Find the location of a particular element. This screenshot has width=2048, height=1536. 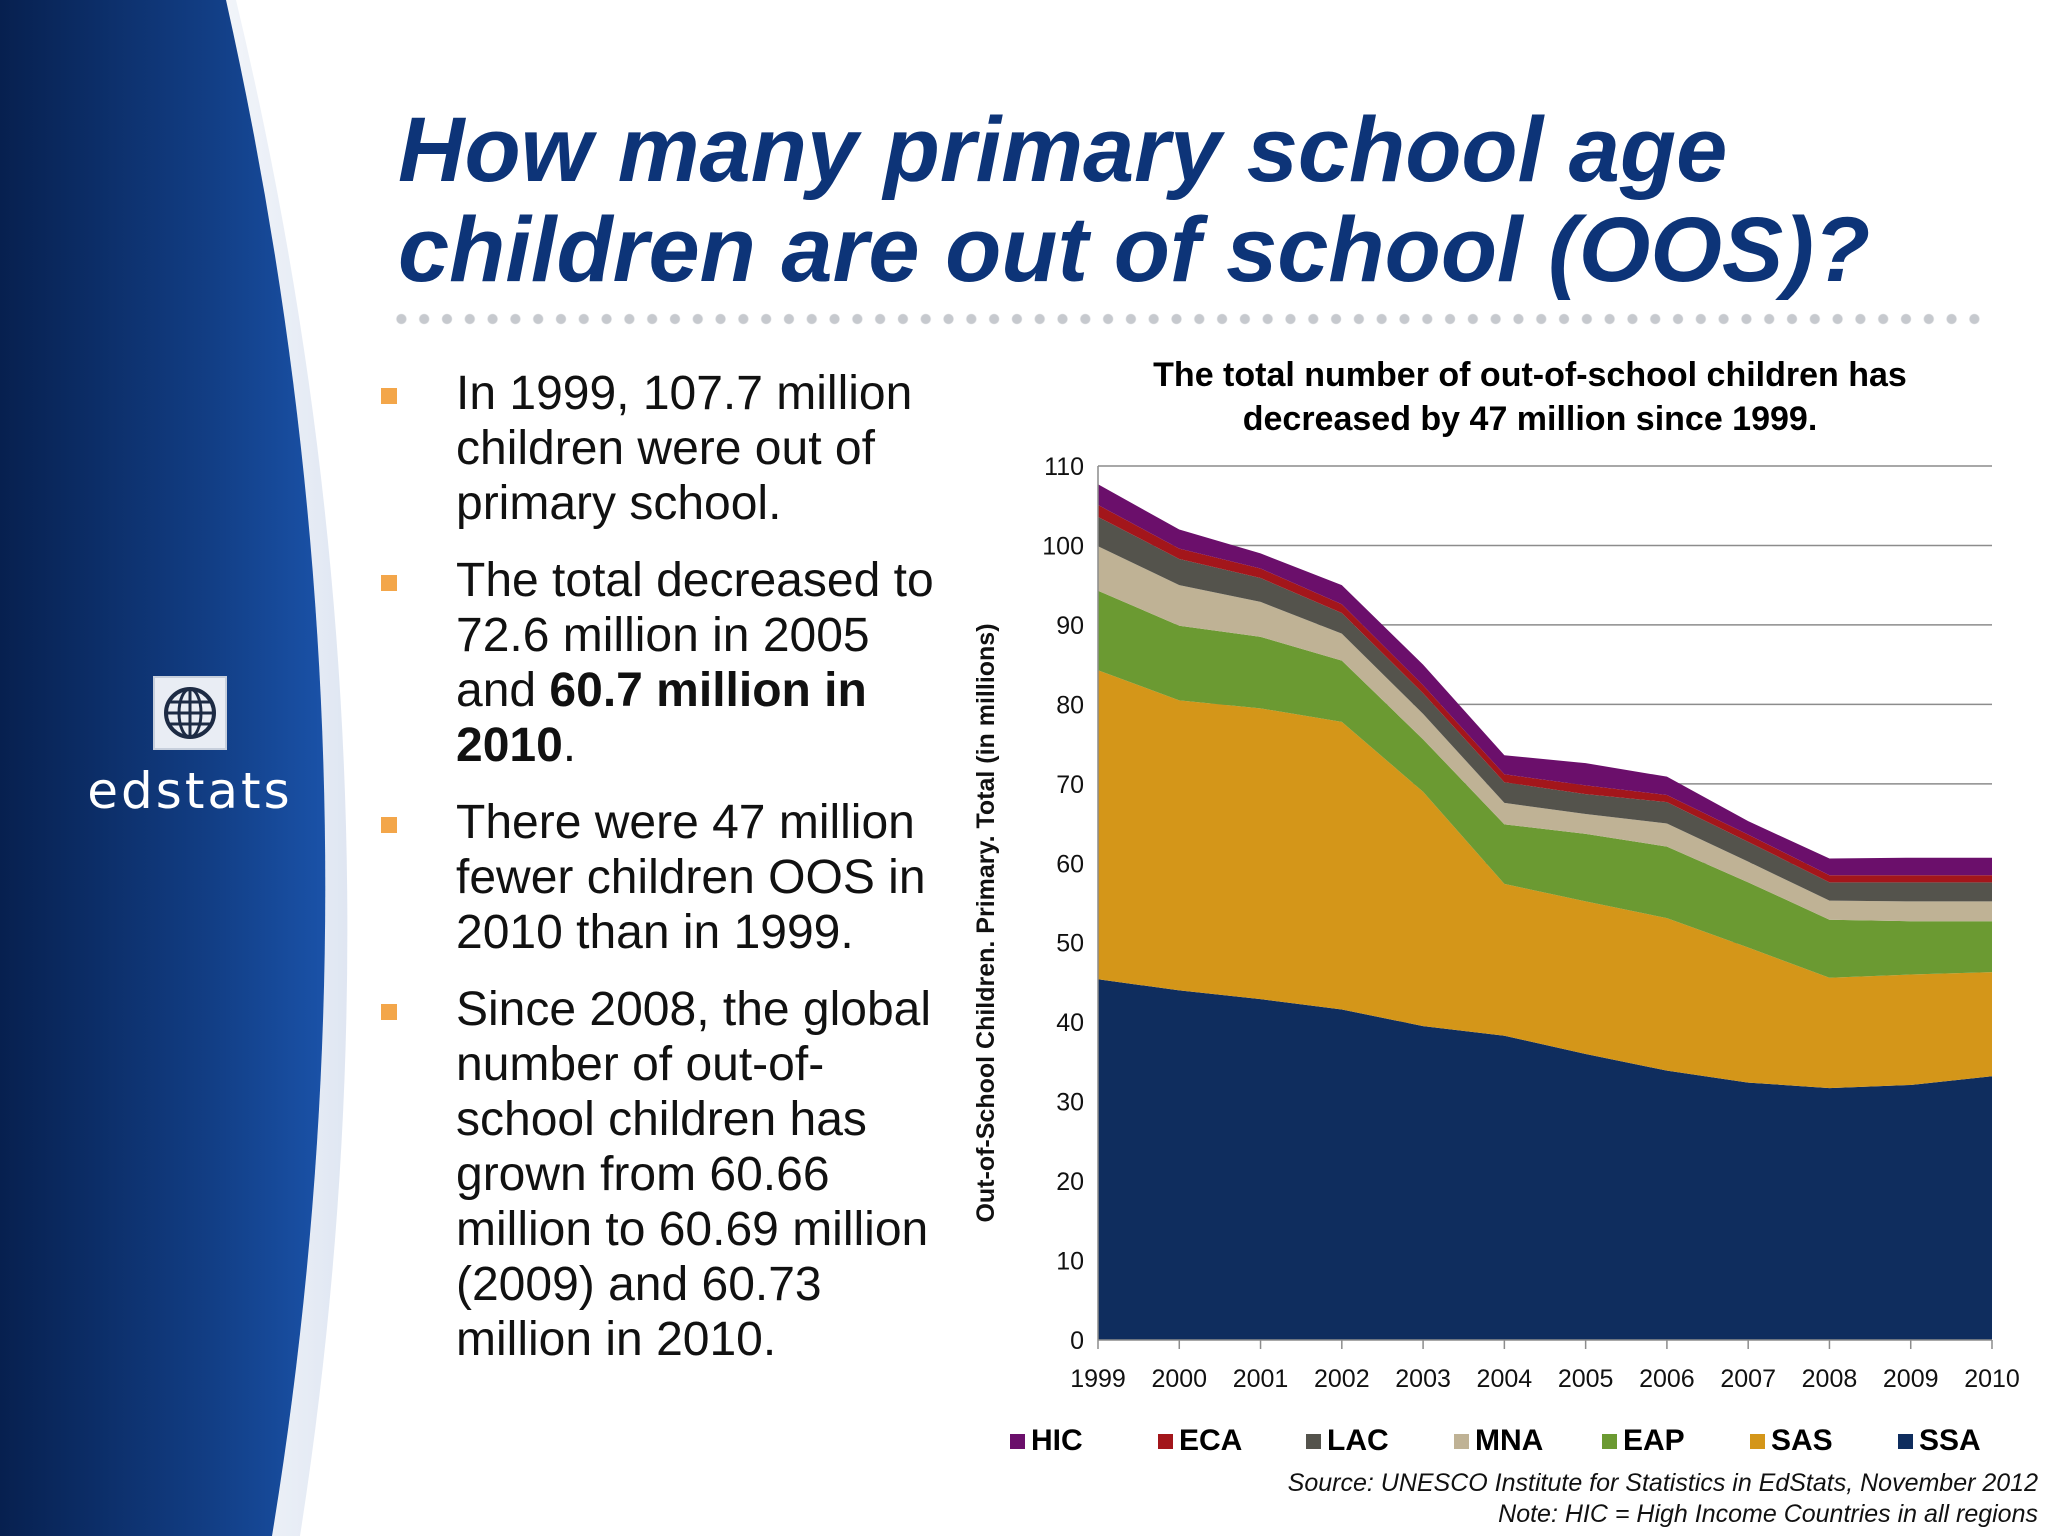

series-area-lac is located at coordinates (1545, 709).